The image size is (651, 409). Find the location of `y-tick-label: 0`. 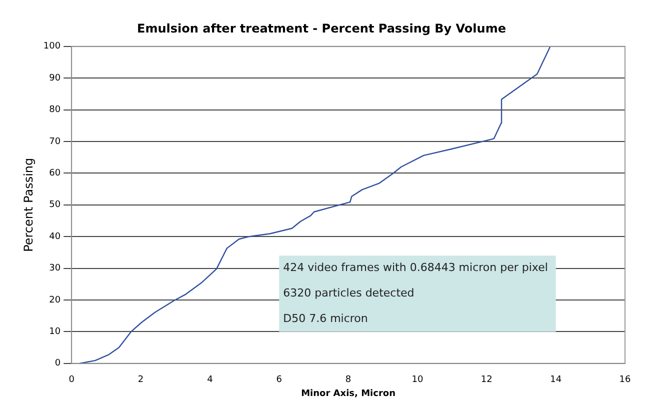

y-tick-label: 0 is located at coordinates (57, 363).